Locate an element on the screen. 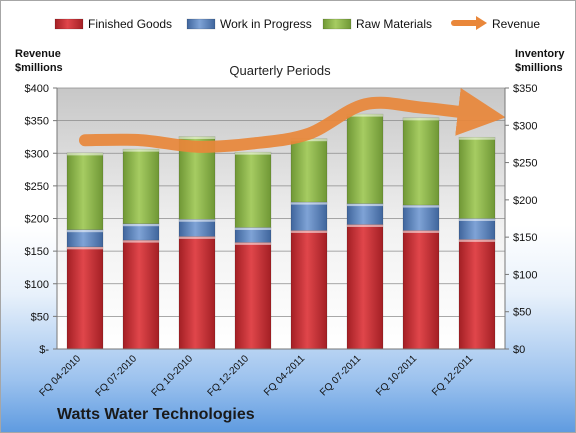  left-tick-label: $400 is located at coordinates (37, 89).